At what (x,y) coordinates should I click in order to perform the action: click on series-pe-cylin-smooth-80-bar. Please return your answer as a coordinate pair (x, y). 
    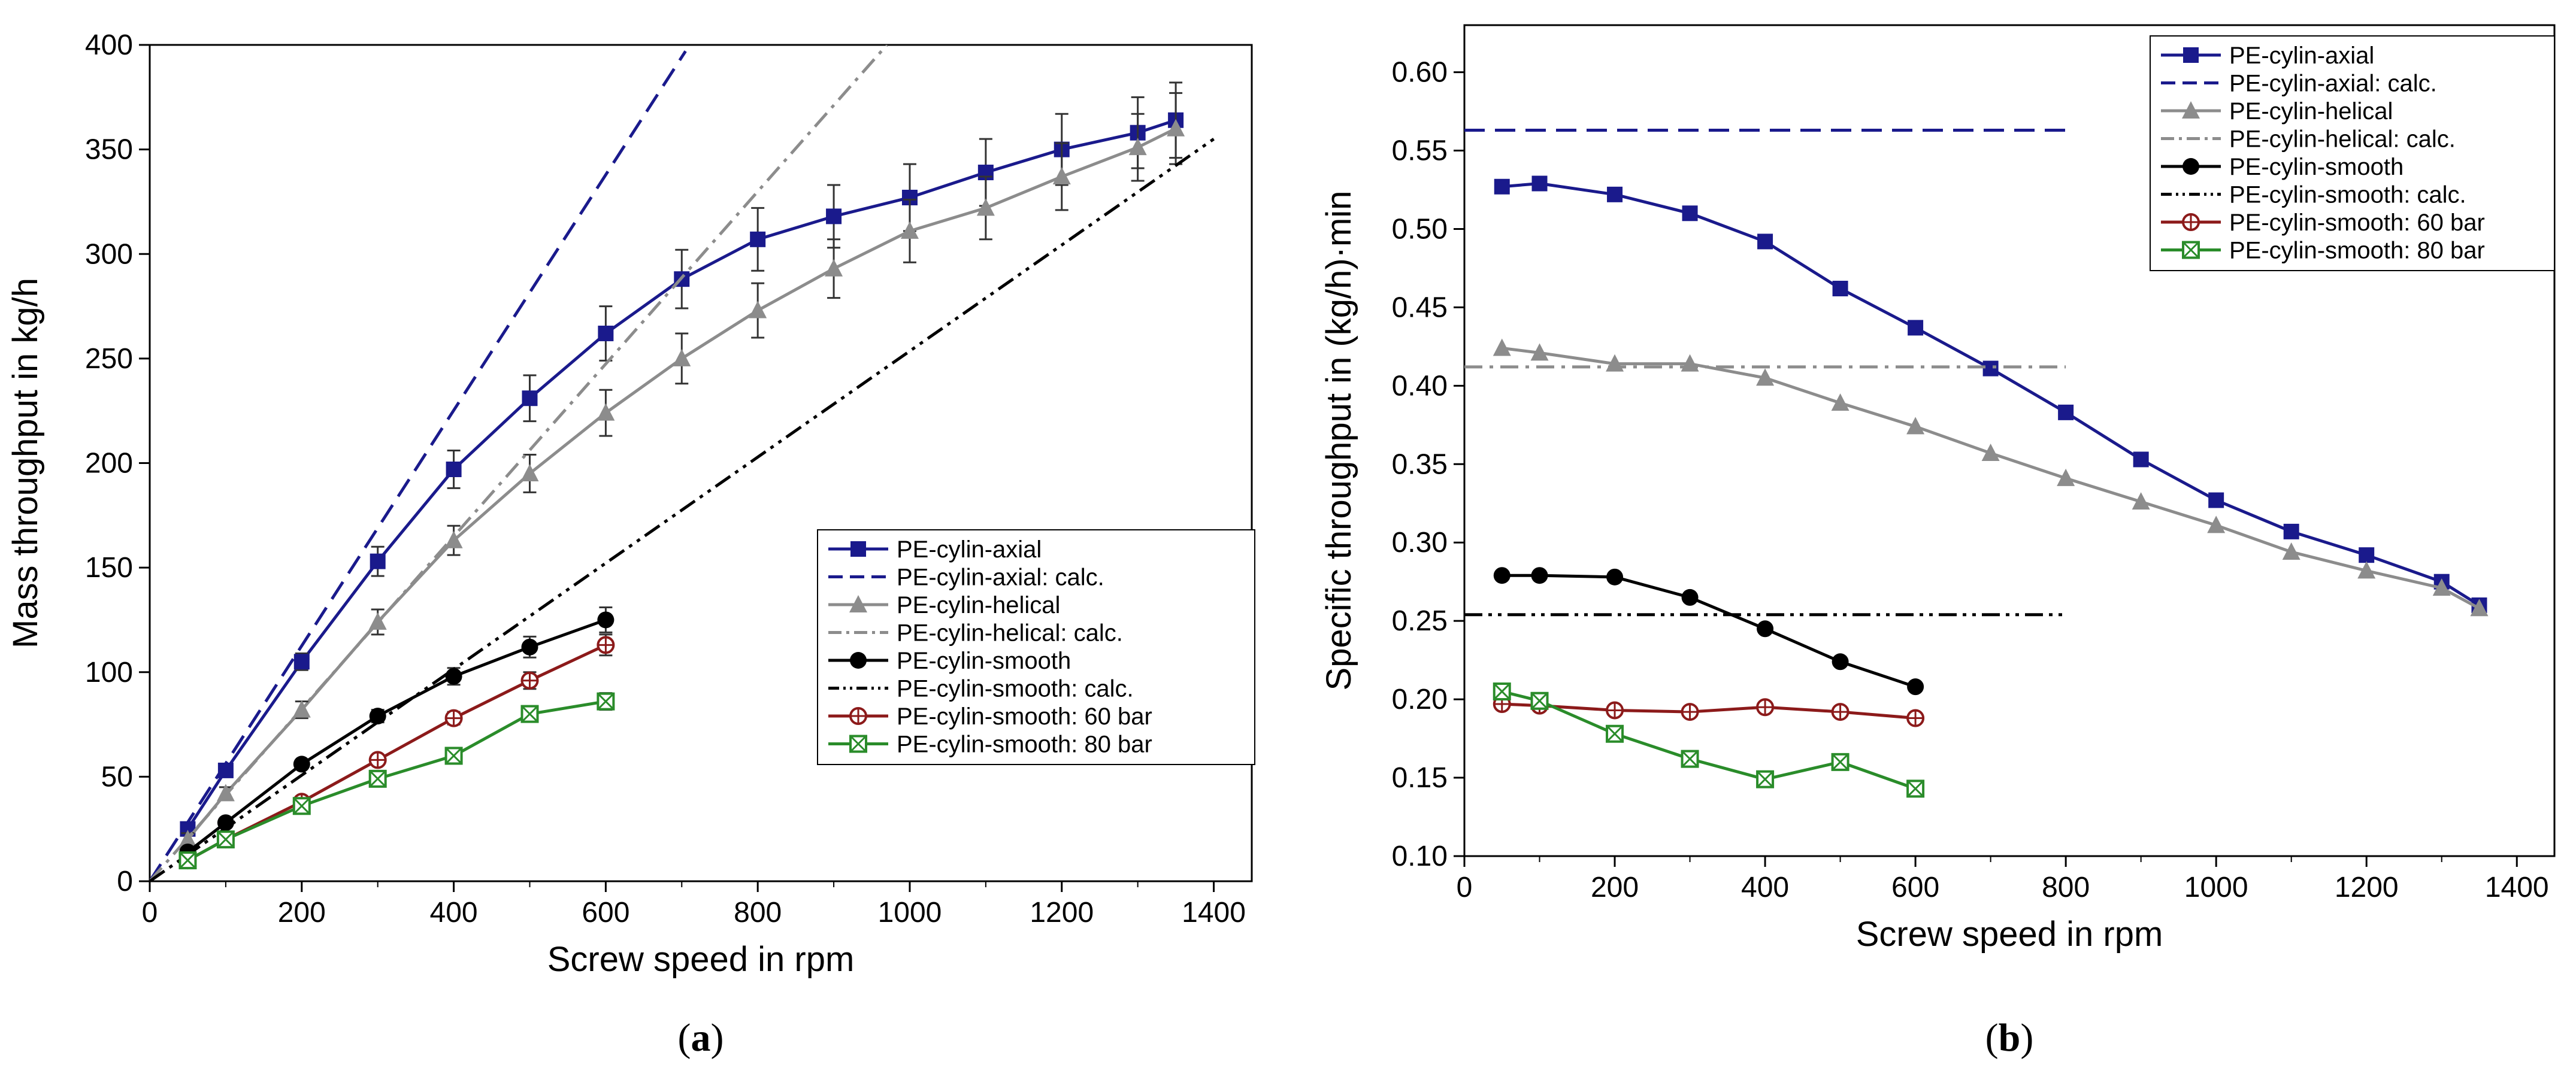
    Looking at the image, I should click on (396, 781).